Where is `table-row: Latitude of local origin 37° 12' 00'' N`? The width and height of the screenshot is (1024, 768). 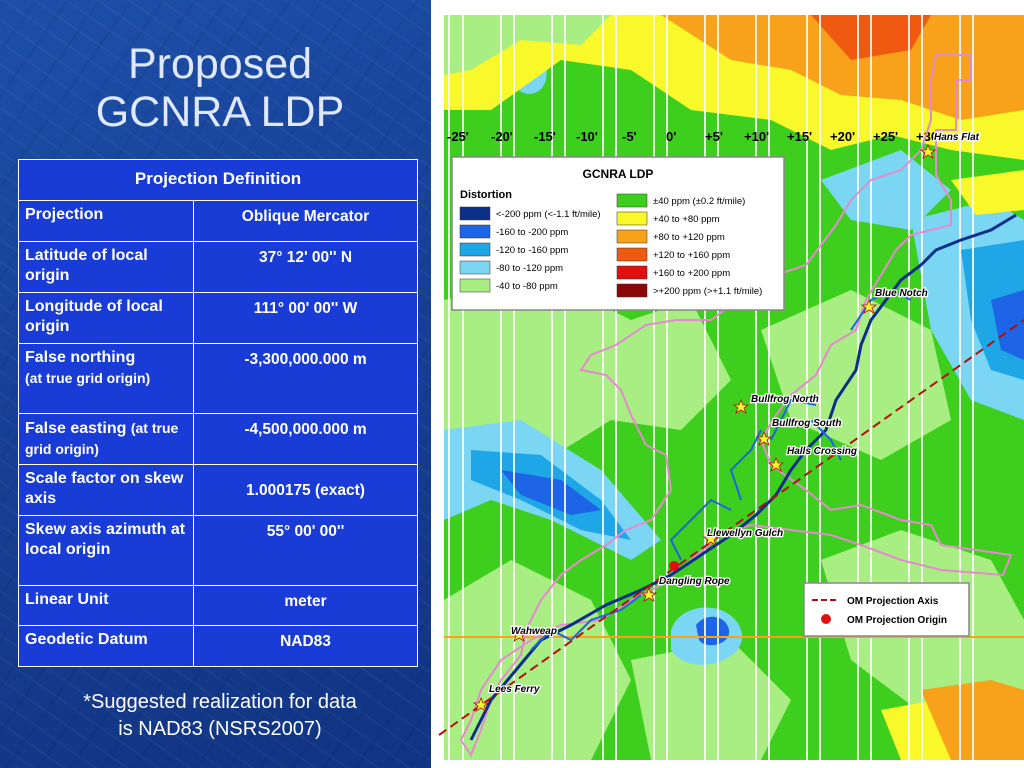
table-row: Latitude of local origin 37° 12' 00'' N is located at coordinates (218, 267).